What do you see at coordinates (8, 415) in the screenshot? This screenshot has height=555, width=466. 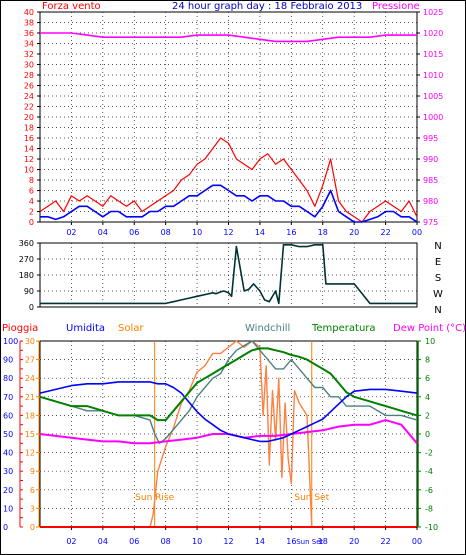 I see `humidity-y-tick-label: 60` at bounding box center [8, 415].